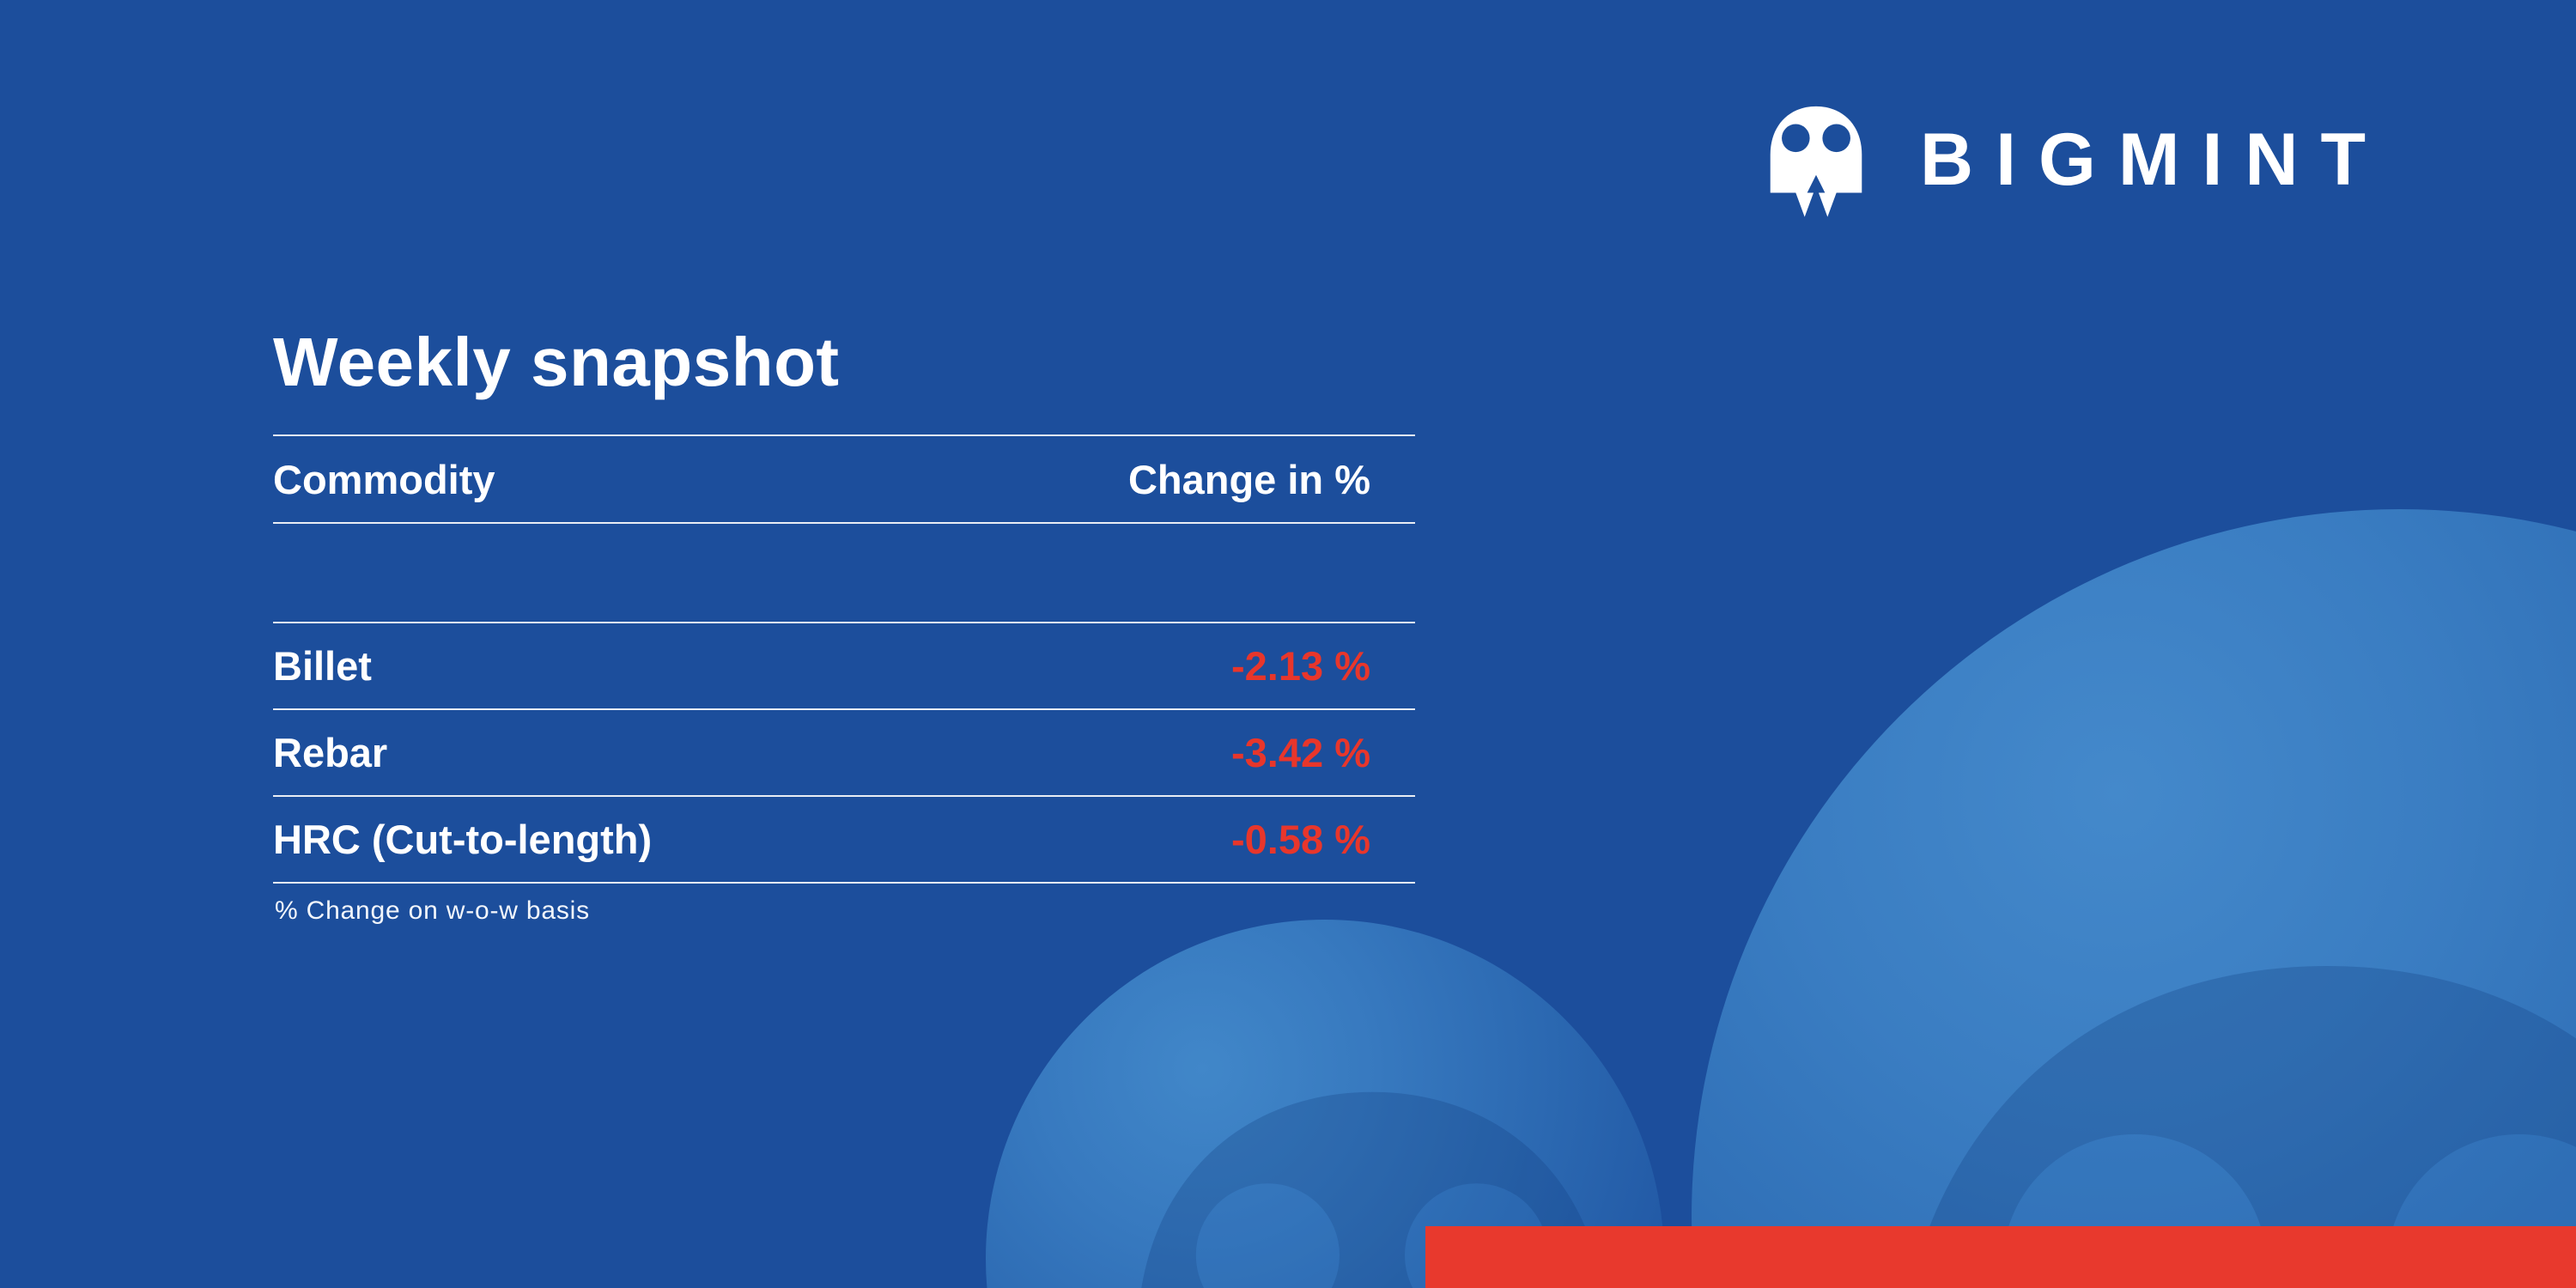 The width and height of the screenshot is (2576, 1288). Describe the element at coordinates (323, 666) in the screenshot. I see `commodity-name: Billet` at that location.